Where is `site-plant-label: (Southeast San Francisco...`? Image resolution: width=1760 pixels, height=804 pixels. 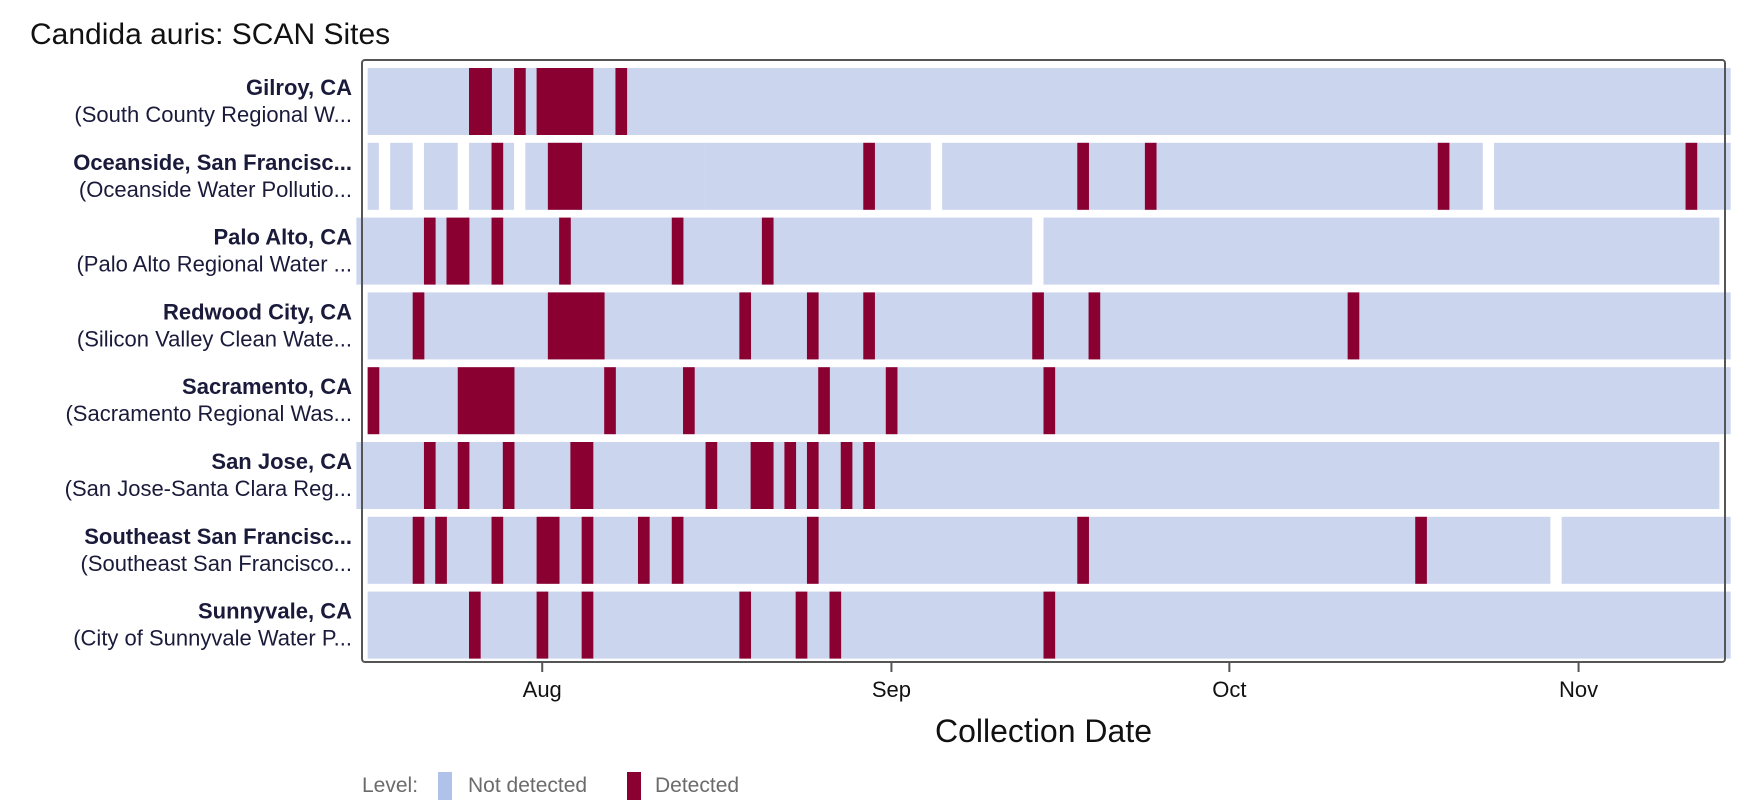
site-plant-label: (Southeast San Francisco... is located at coordinates (216, 563).